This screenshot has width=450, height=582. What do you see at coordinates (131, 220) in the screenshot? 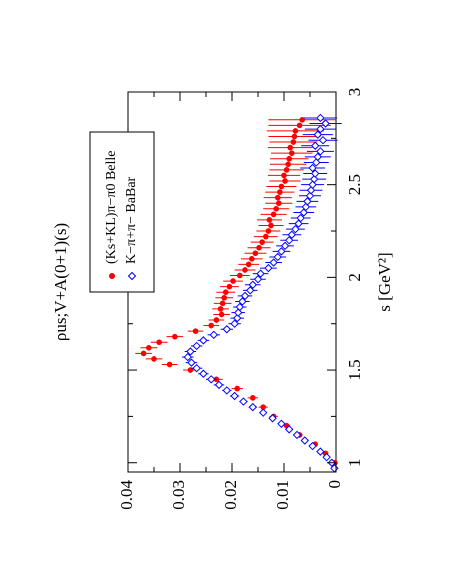
I see `legend-label: K−π+π− BaBar` at bounding box center [131, 220].